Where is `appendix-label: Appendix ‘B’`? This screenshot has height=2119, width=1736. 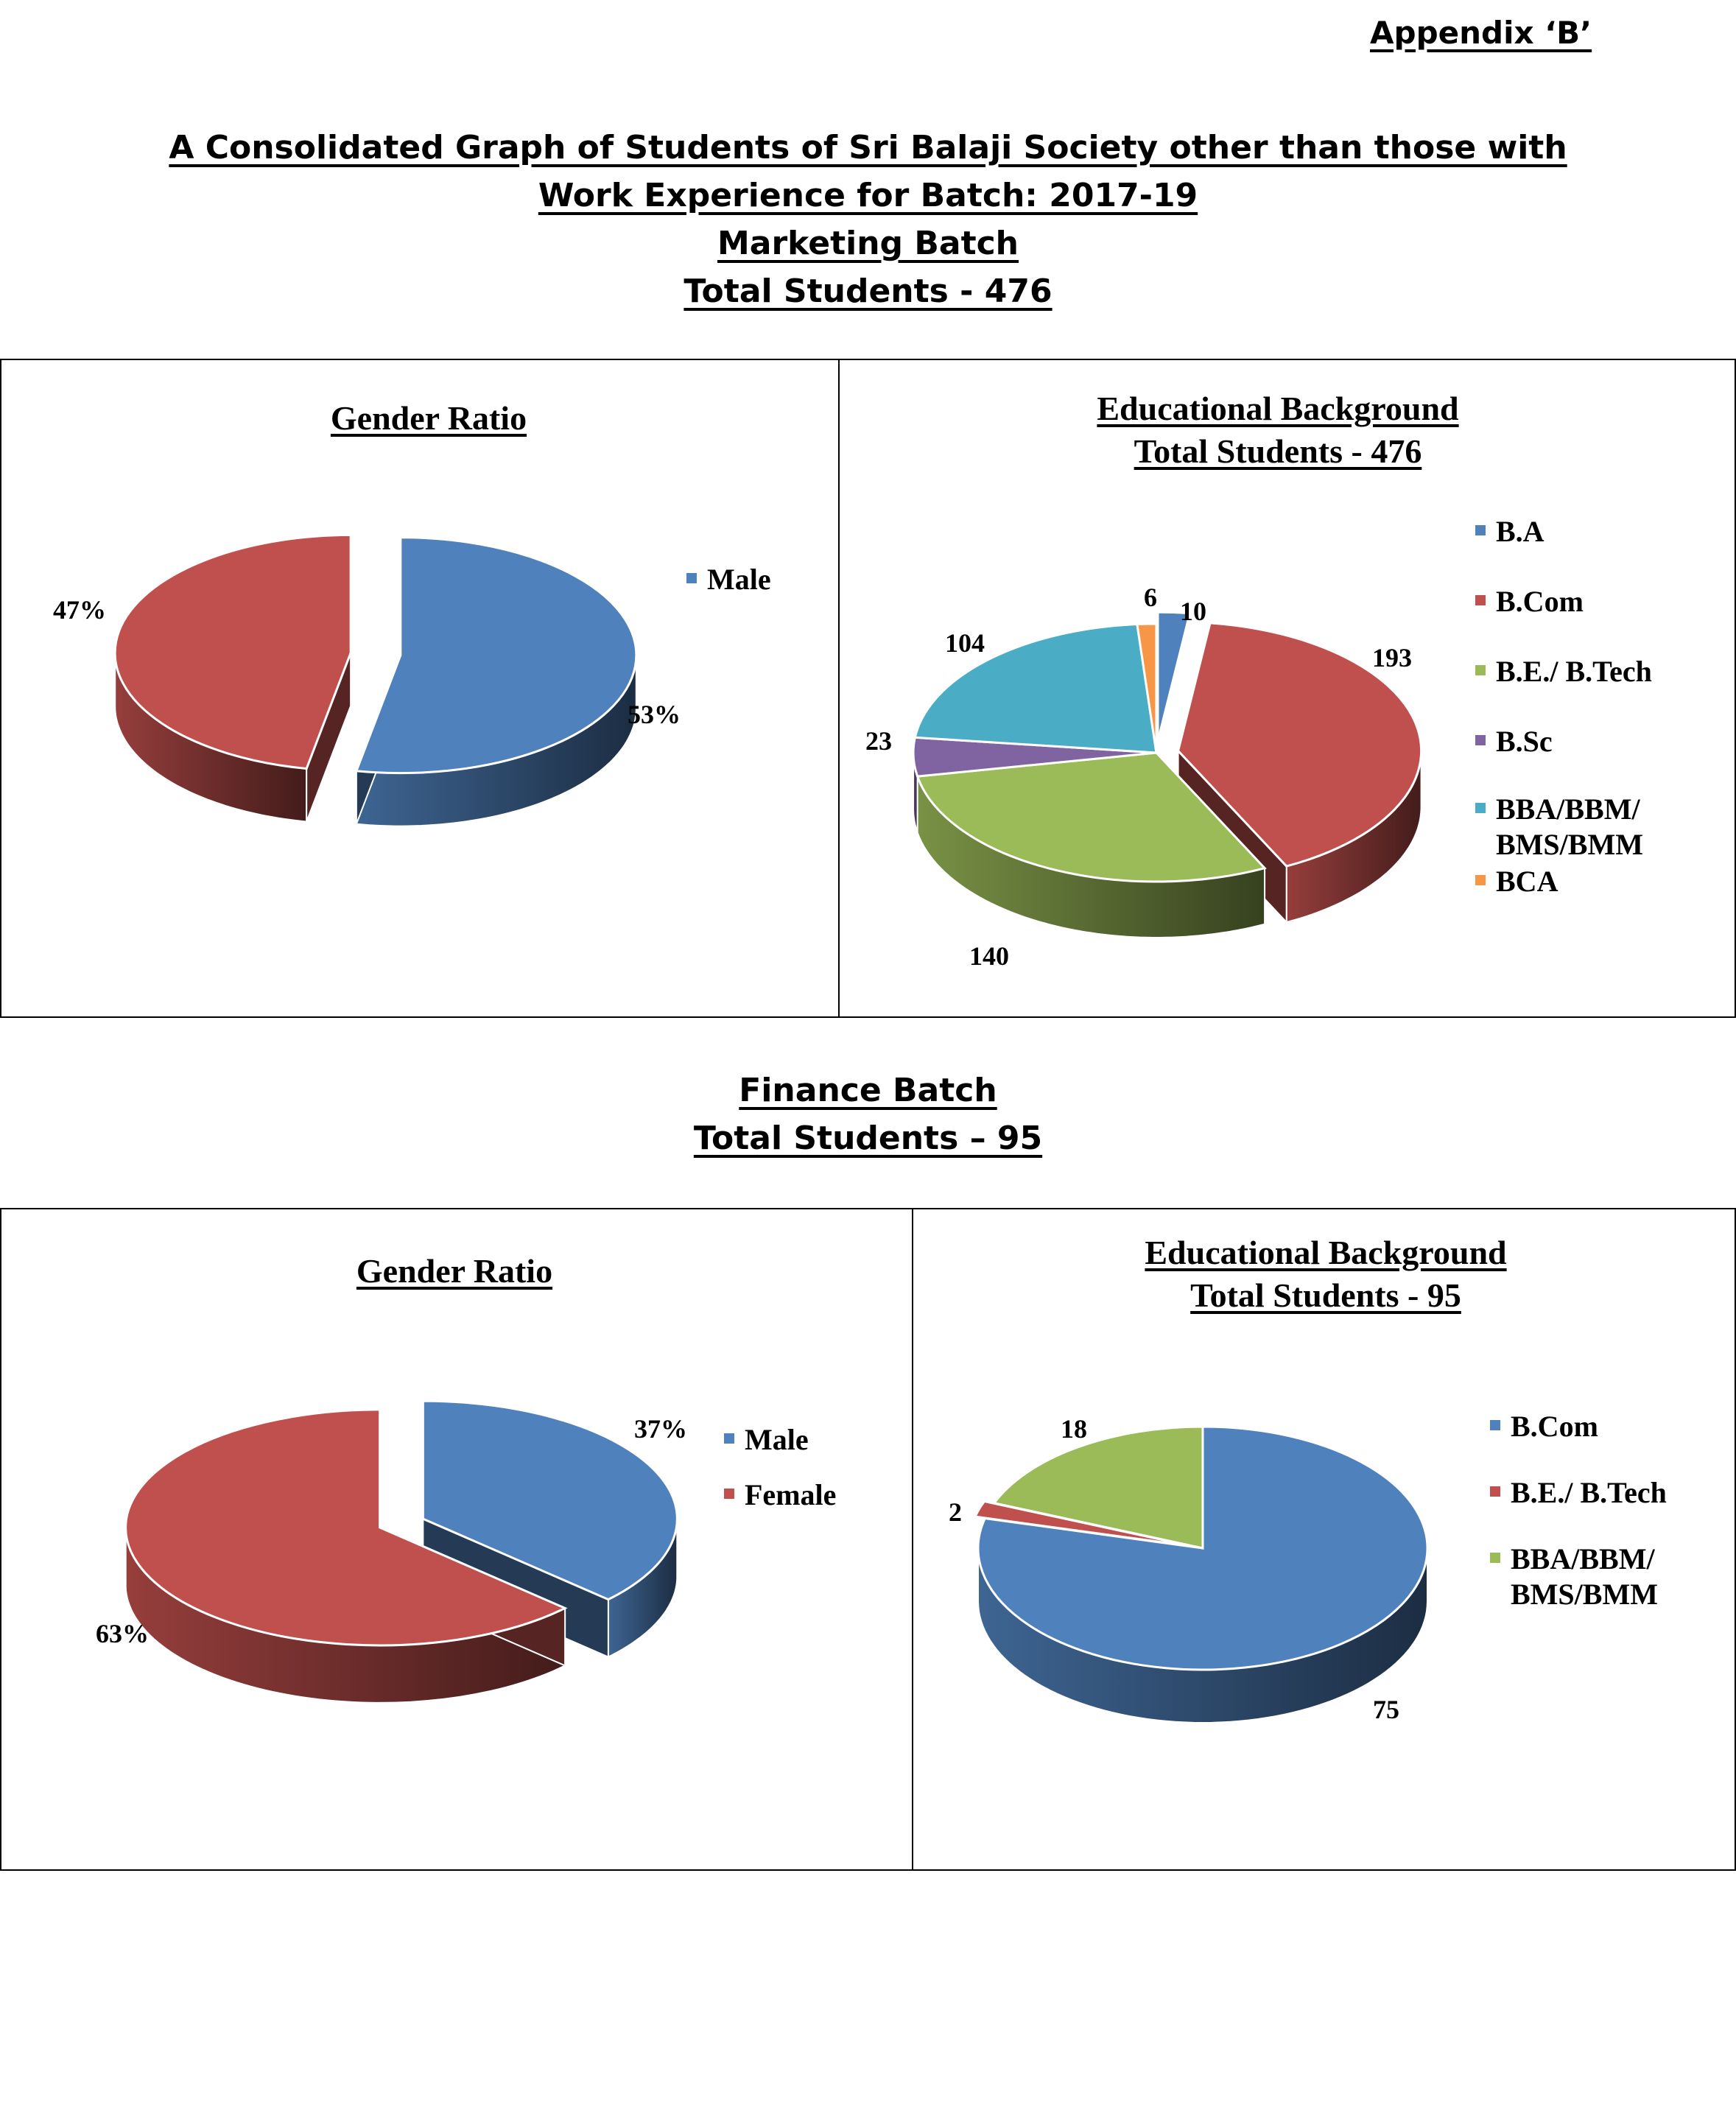
appendix-label: Appendix ‘B’ is located at coordinates (1481, 33).